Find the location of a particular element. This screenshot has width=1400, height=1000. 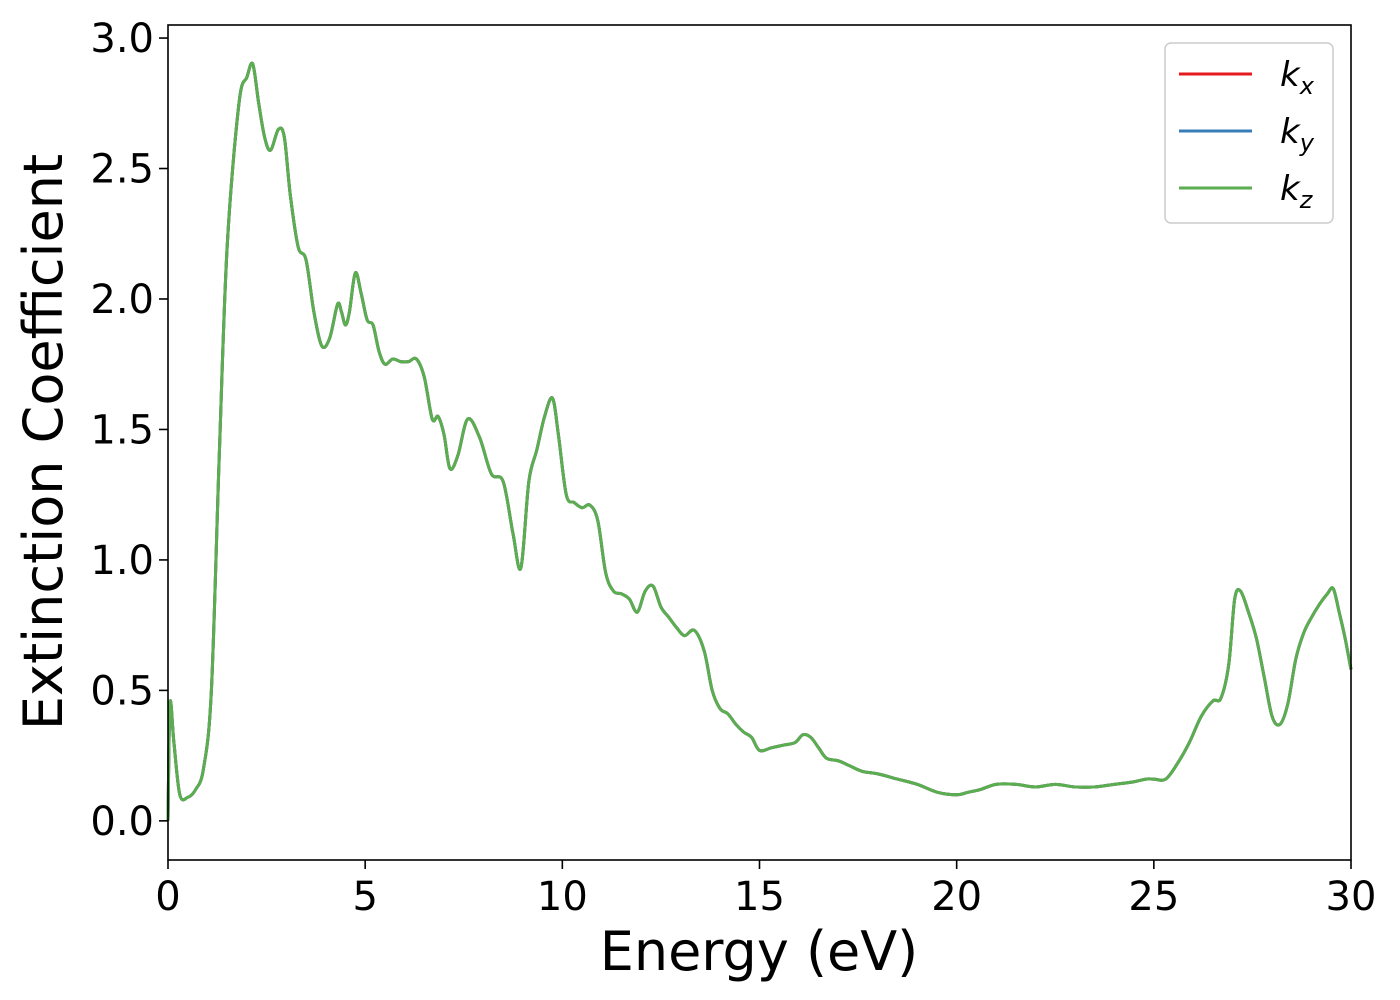

y-axis-ticks: 0.0 0.5 1.0 1.5 2.0 2.5 3.0 is located at coordinates (129, 430).